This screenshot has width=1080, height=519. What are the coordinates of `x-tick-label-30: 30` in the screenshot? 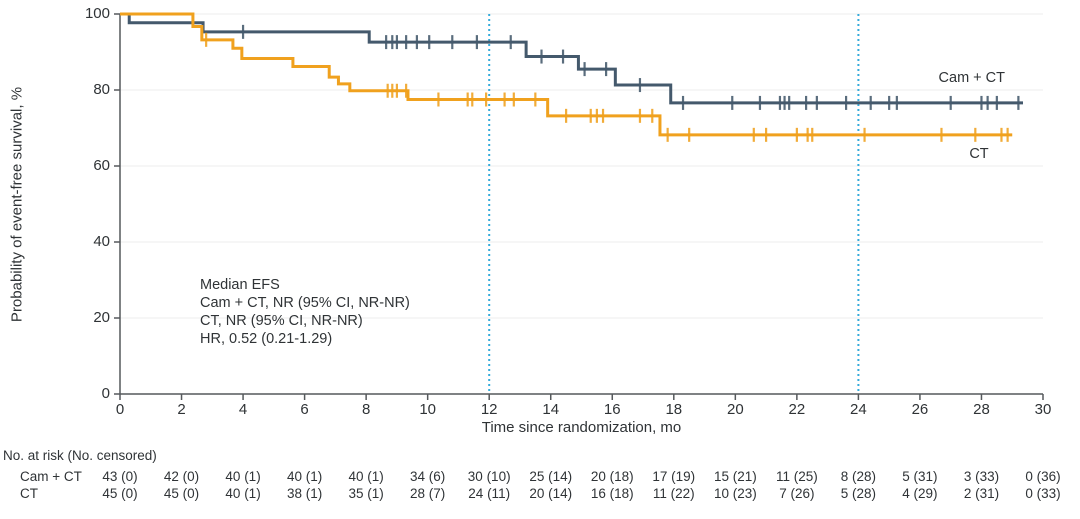 It's located at (1043, 409).